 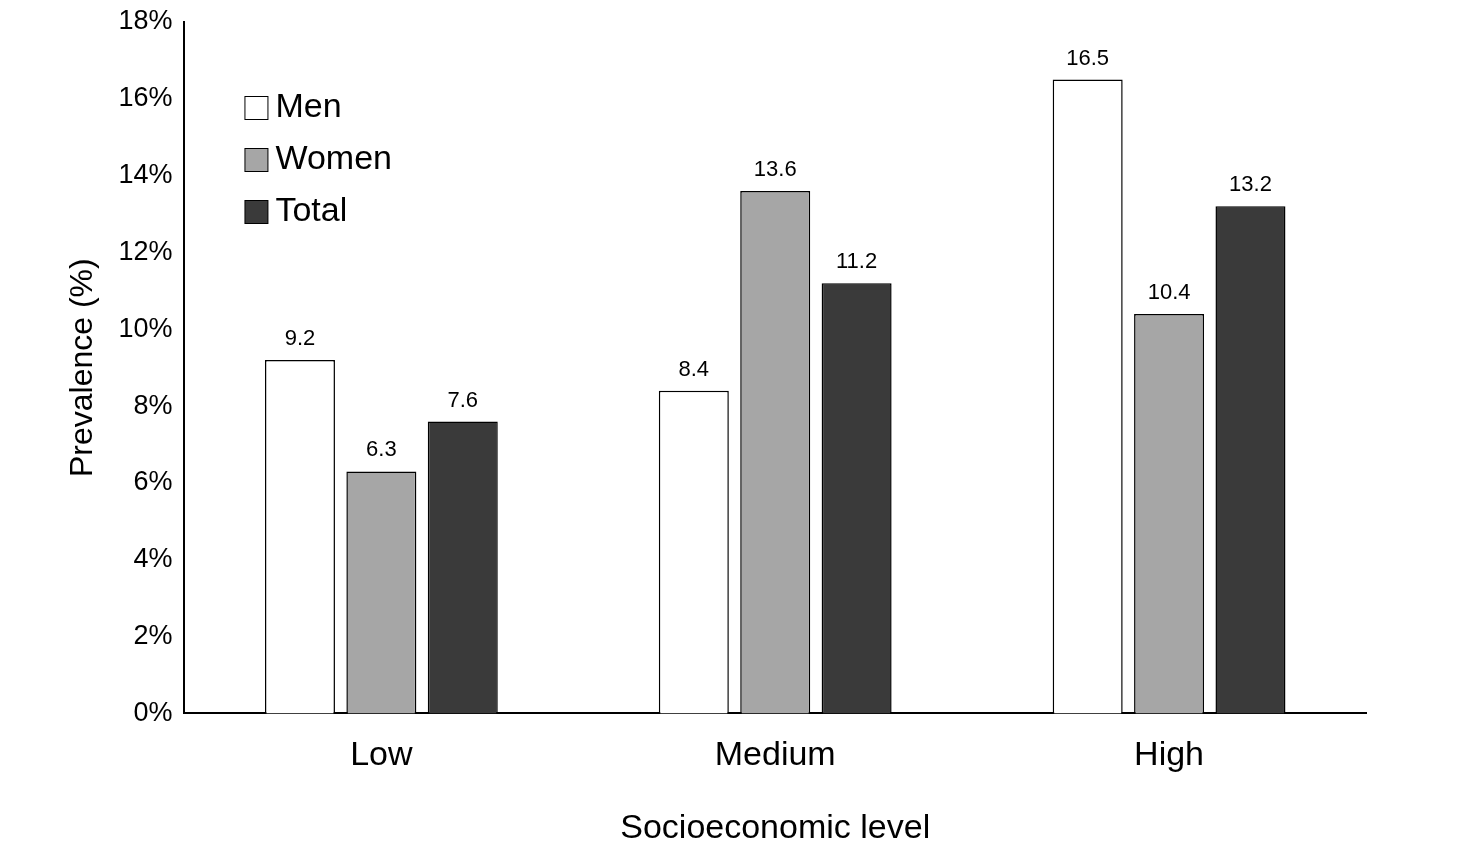 I want to click on y-tick-label: 6%, so click(x=153, y=481).